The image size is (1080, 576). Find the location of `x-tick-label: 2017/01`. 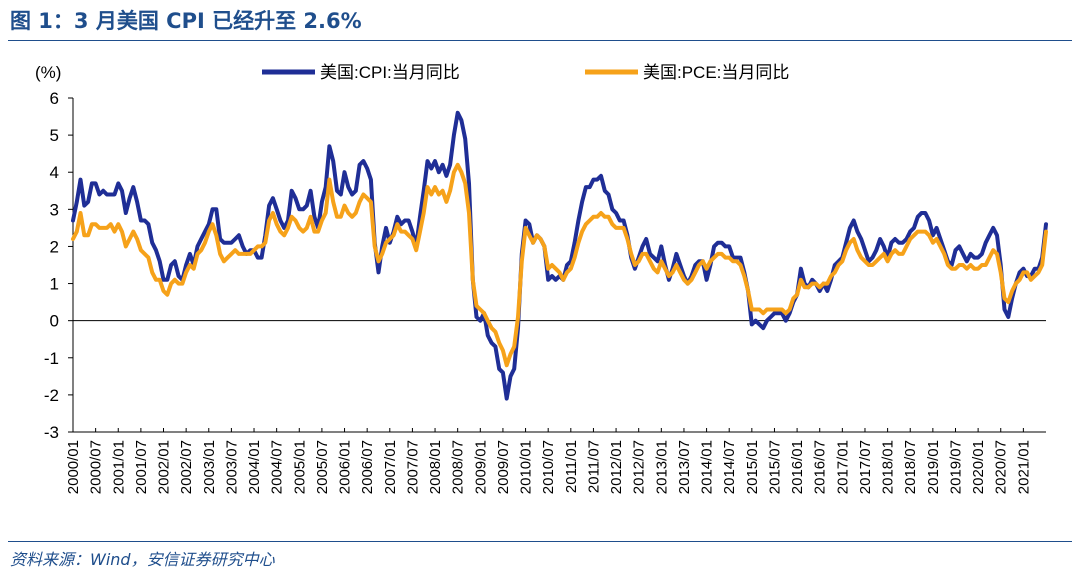

x-tick-label: 2017/01 is located at coordinates (842, 467).